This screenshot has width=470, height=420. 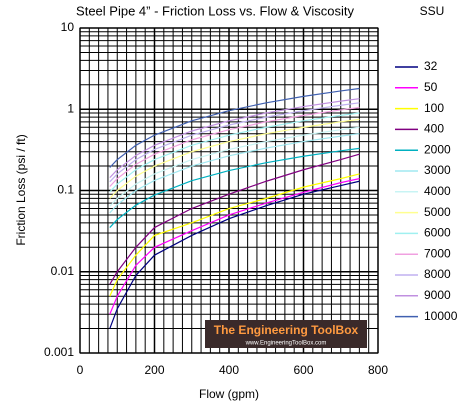 I want to click on legend-label: 100, so click(x=434, y=108).